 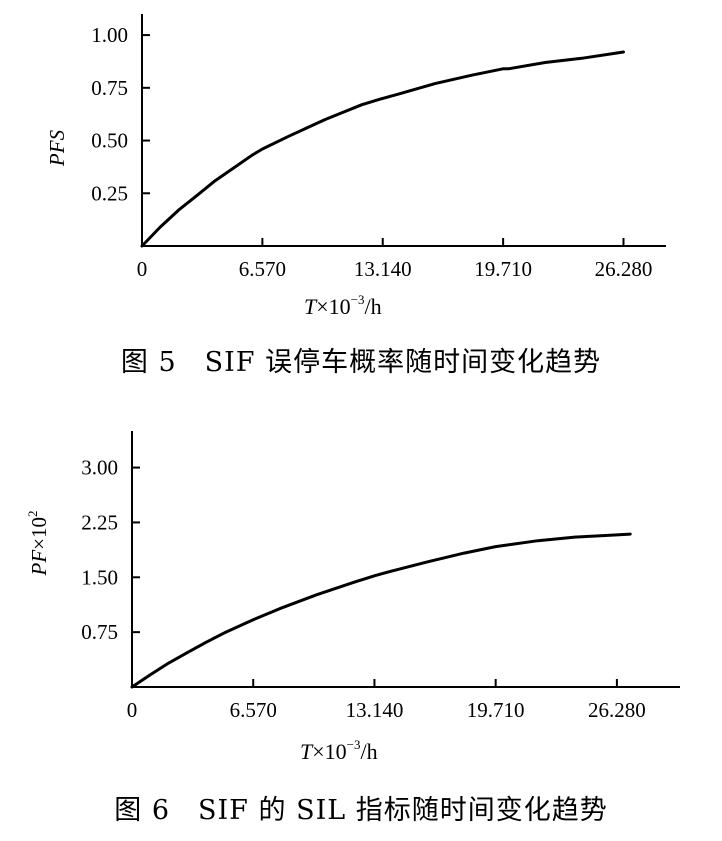 I want to click on y-tick-label: 2.25, so click(x=99, y=522).